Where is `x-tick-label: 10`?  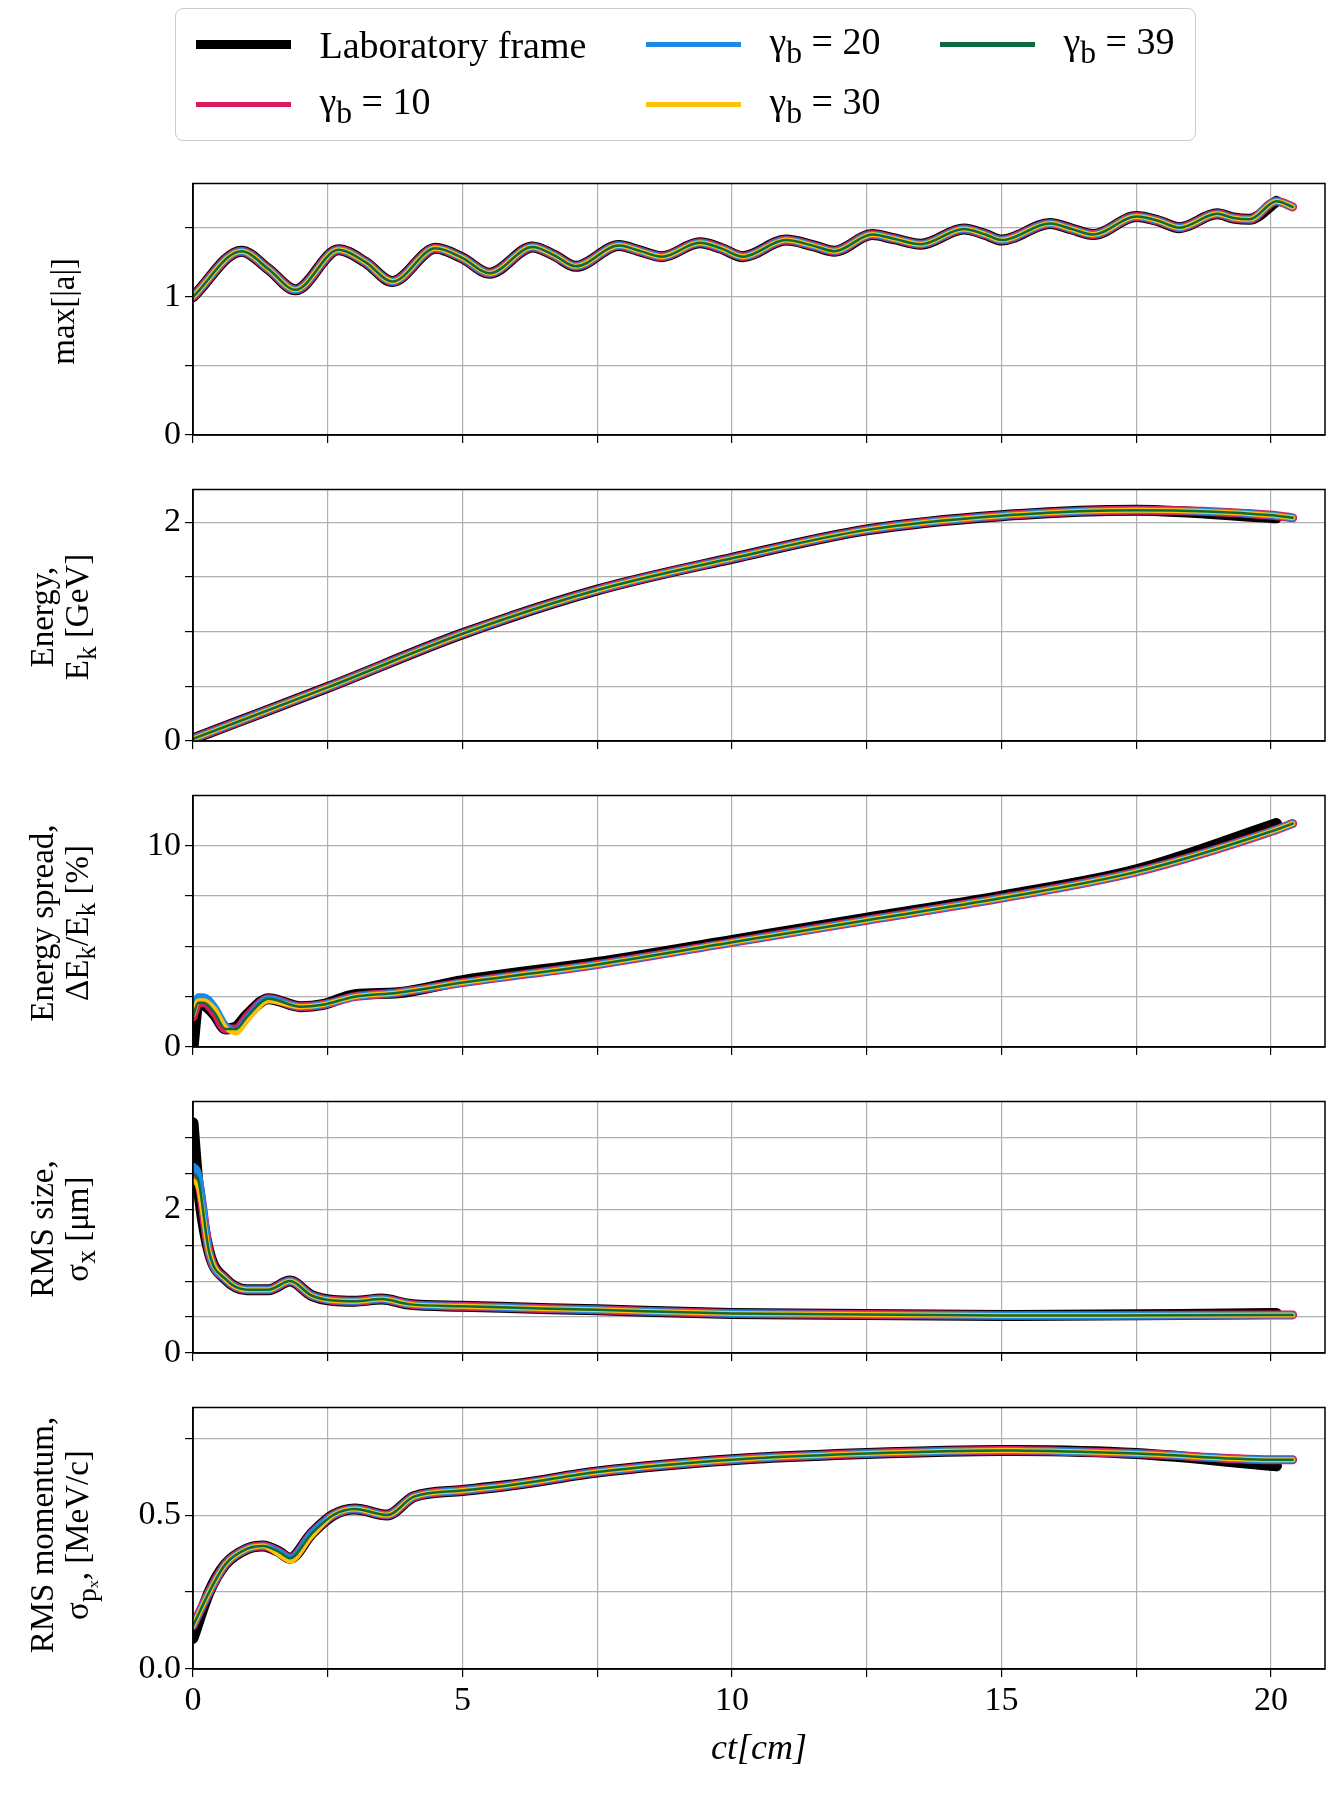
x-tick-label: 10 is located at coordinates (732, 1699).